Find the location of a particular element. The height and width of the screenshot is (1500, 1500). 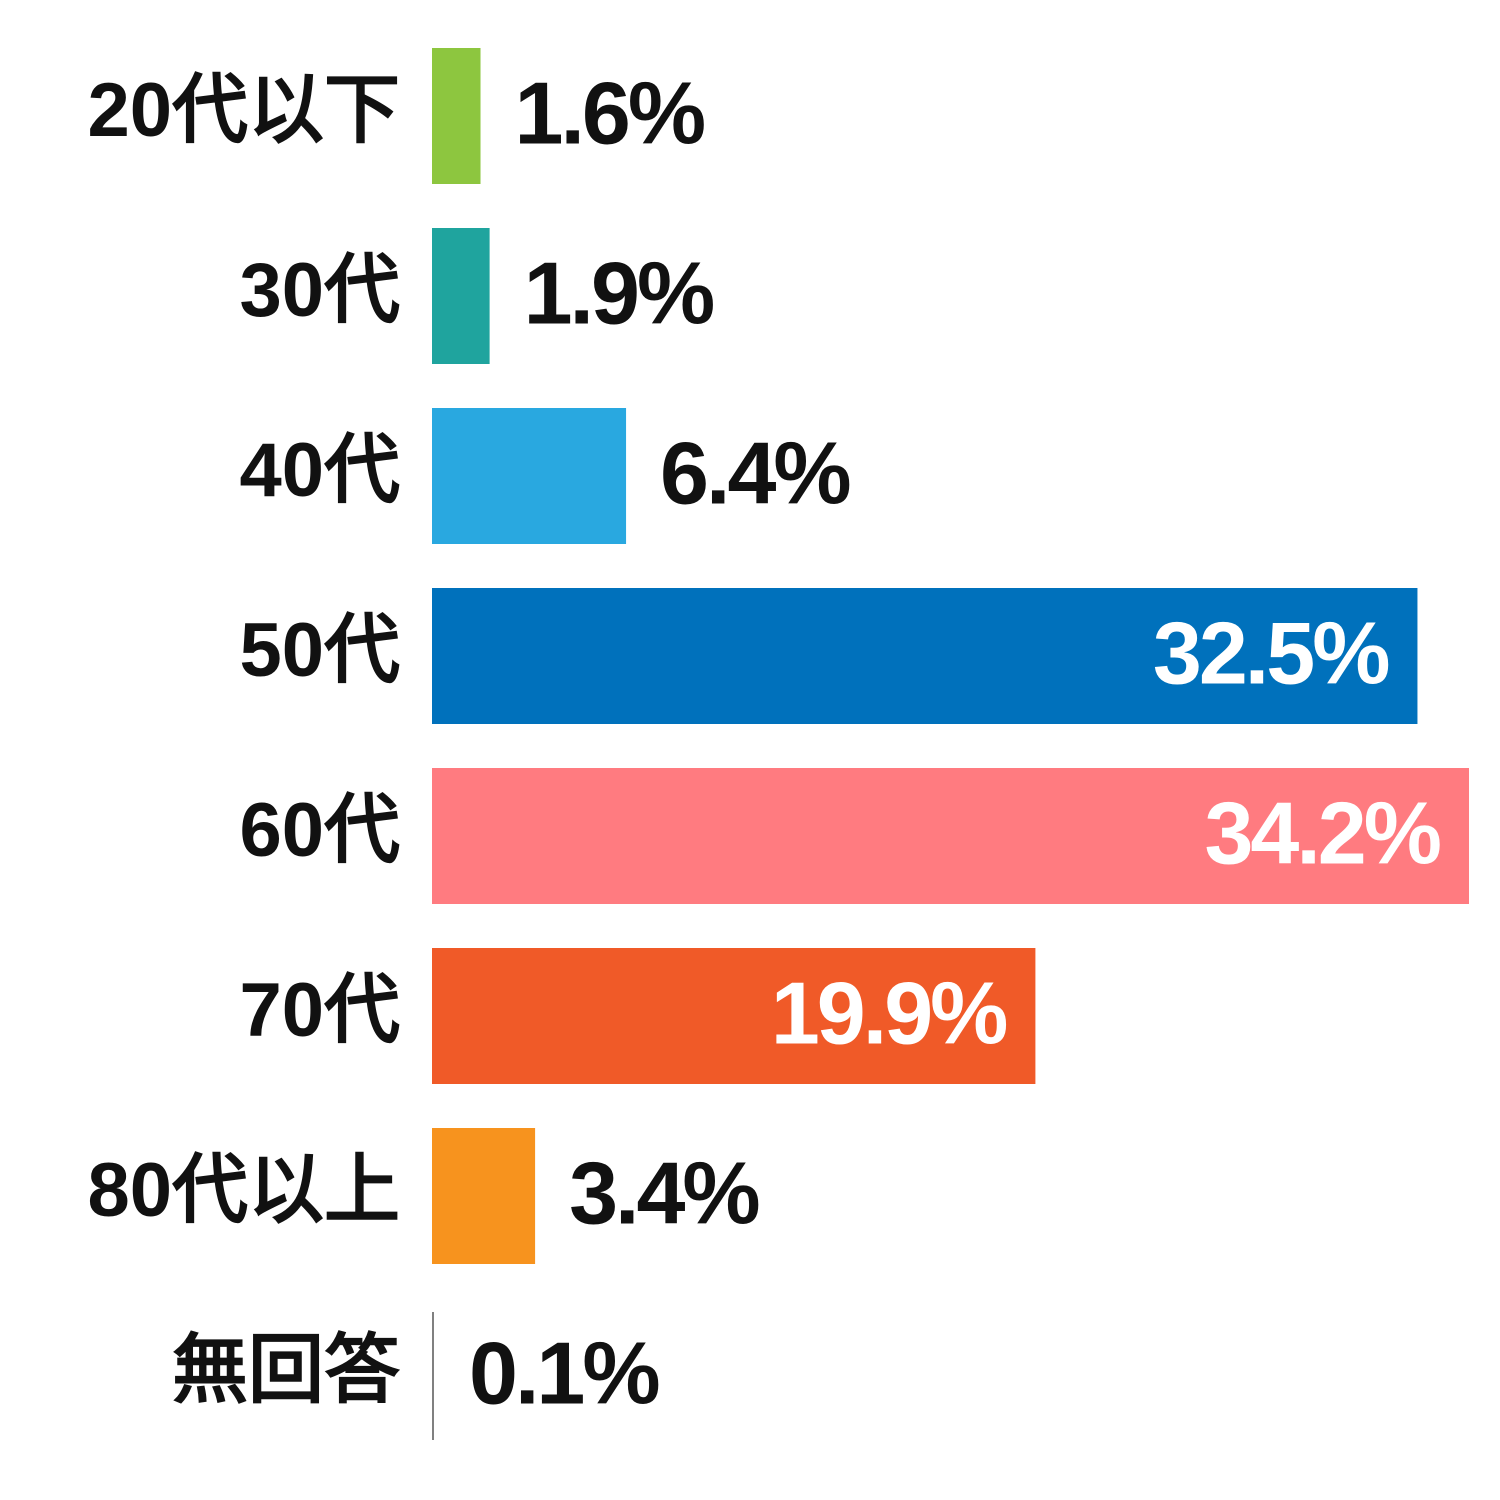

value-label: 1.6% is located at coordinates (609, 112).